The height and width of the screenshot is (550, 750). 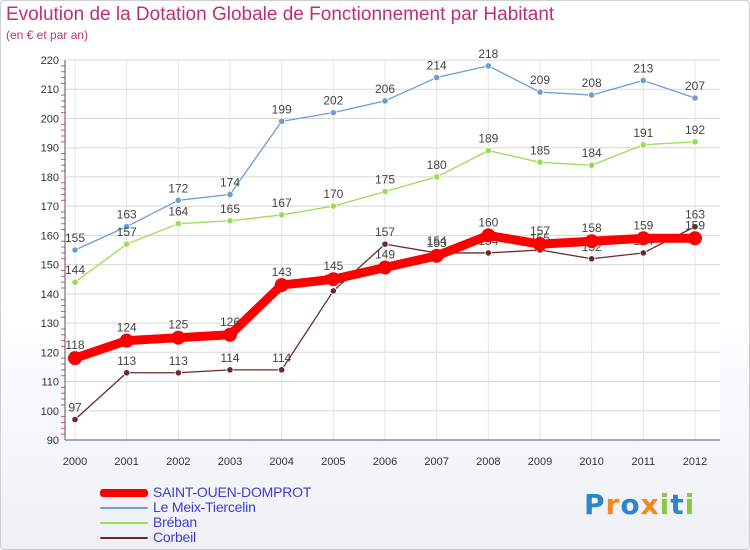 What do you see at coordinates (50, 90) in the screenshot?
I see `y-tick-label: 210` at bounding box center [50, 90].